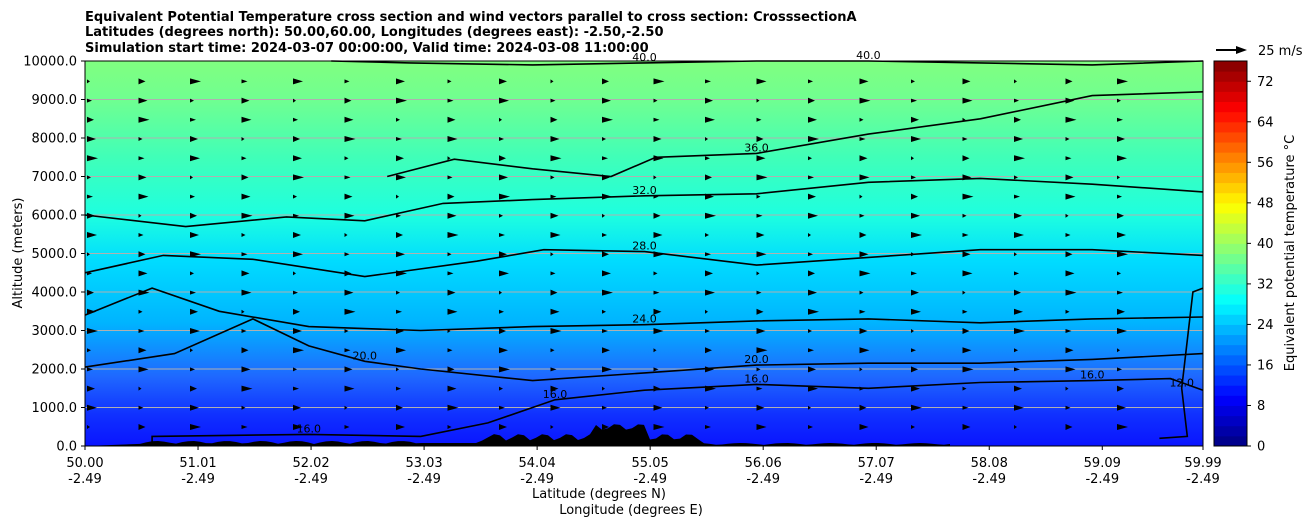 This screenshot has width=1308, height=526. What do you see at coordinates (1243, 257) in the screenshot?
I see `colorbar: 0 8 16 24 32 40 48 56 64 72` at bounding box center [1243, 257].